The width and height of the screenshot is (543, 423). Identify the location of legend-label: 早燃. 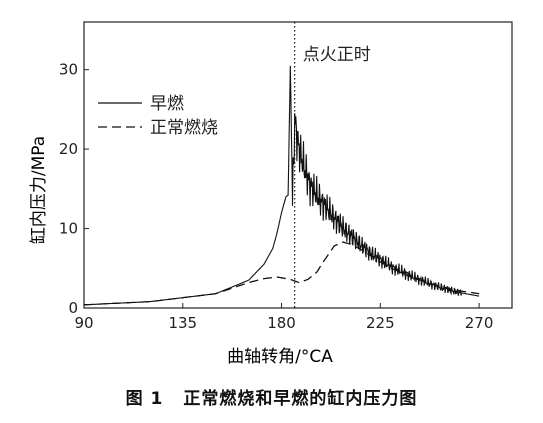
(167, 104).